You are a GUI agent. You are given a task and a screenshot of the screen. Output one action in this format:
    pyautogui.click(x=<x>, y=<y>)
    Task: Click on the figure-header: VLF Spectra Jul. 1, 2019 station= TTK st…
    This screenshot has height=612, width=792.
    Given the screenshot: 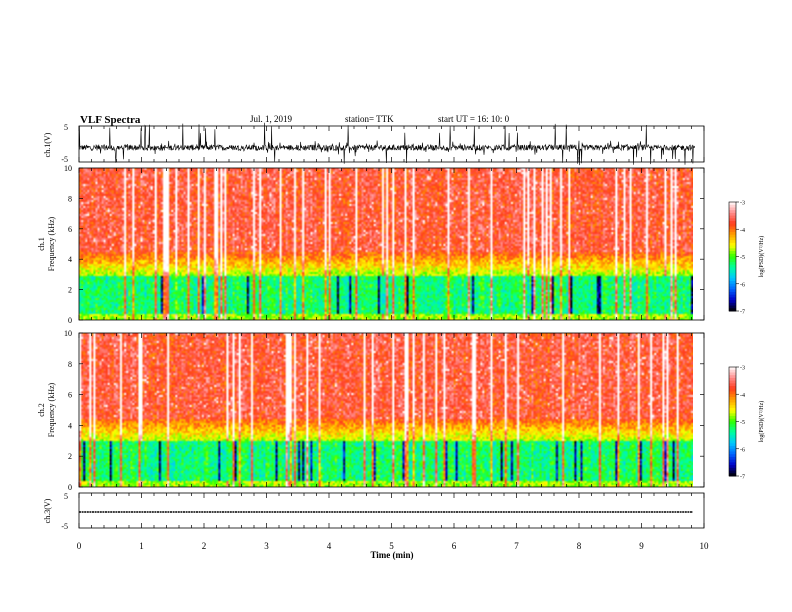 What is the action you would take?
    pyautogui.click(x=295, y=120)
    